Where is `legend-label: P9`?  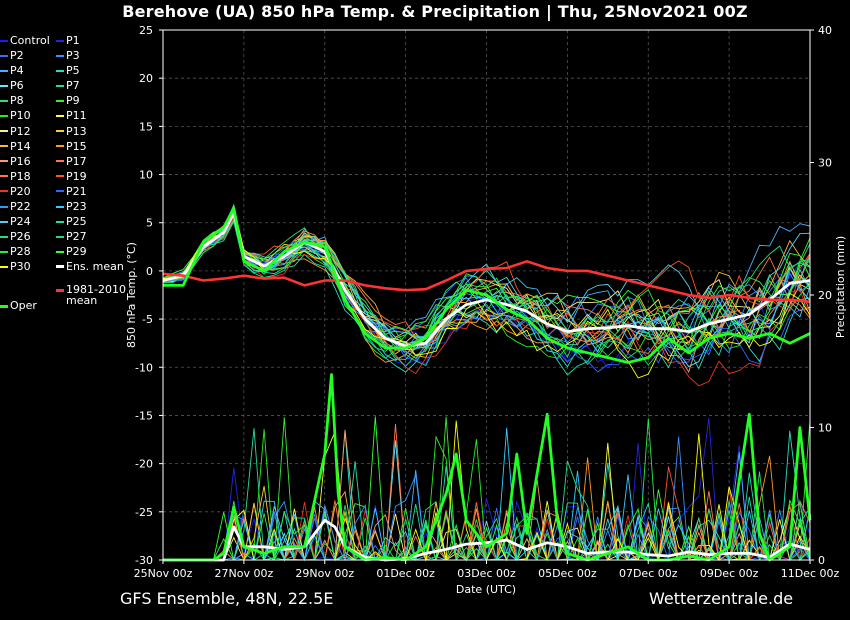 legend-label: P9 is located at coordinates (73, 101).